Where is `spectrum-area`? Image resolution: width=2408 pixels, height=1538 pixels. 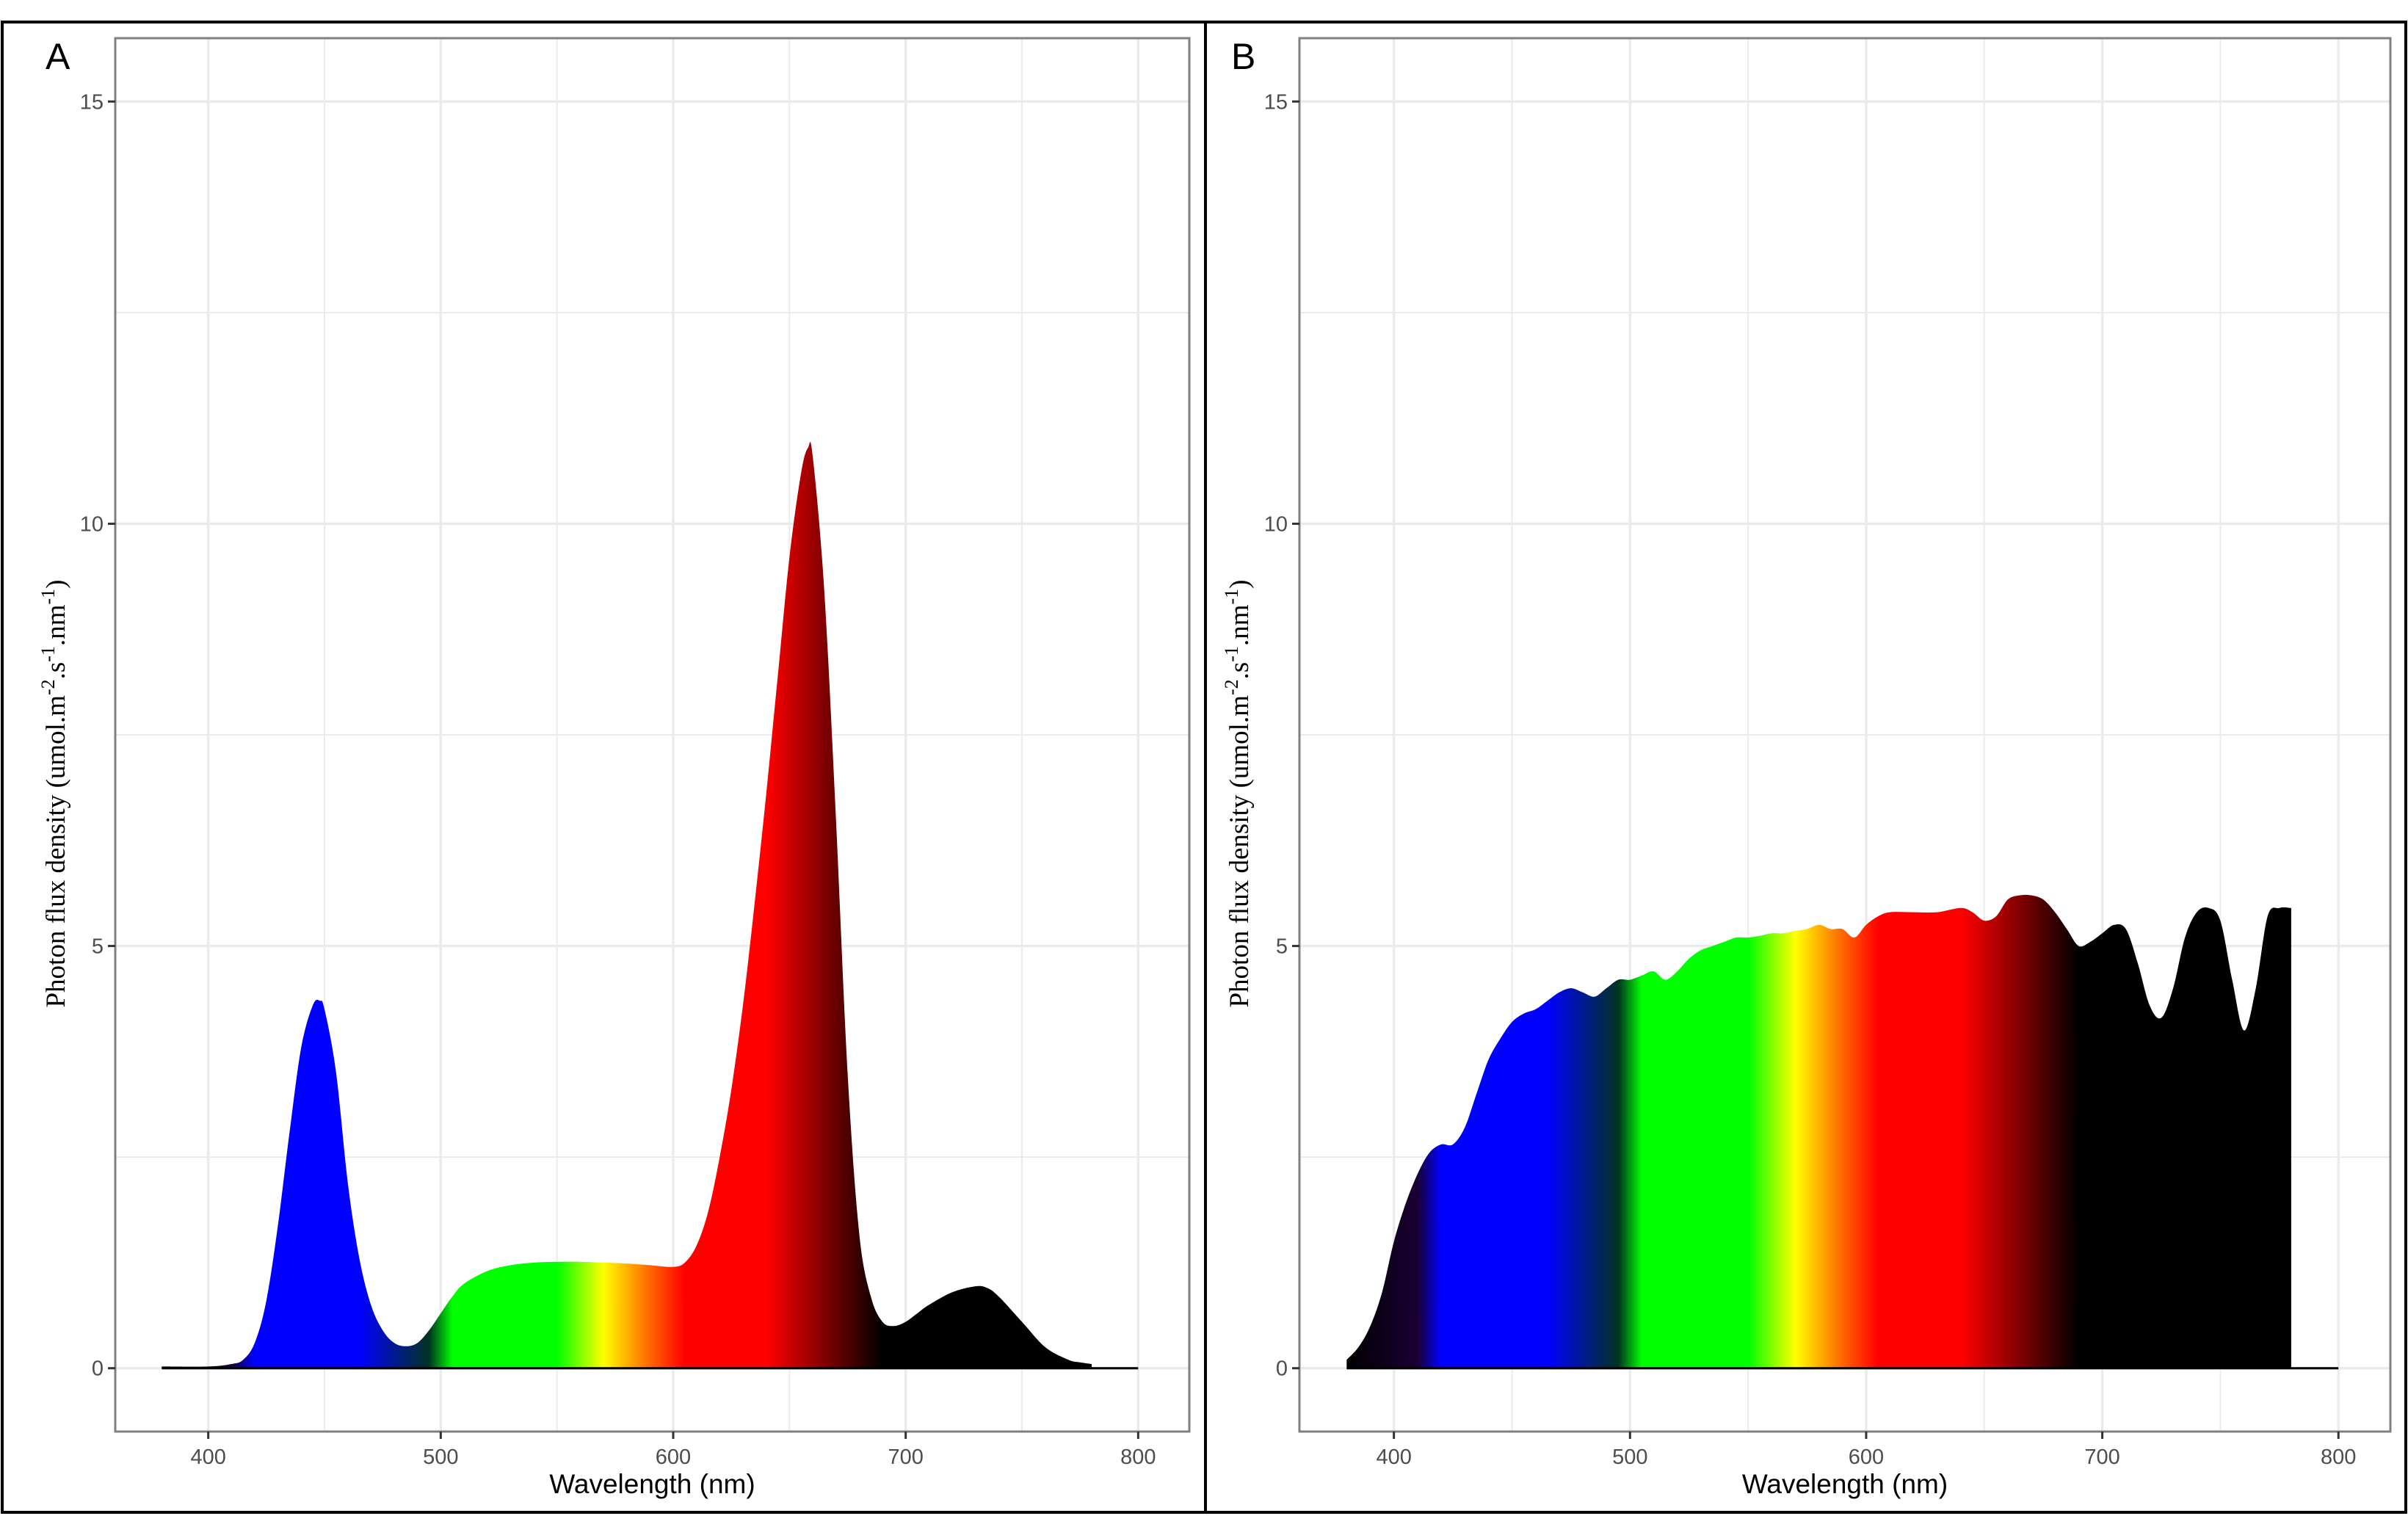
spectrum-area is located at coordinates (1818, 1131).